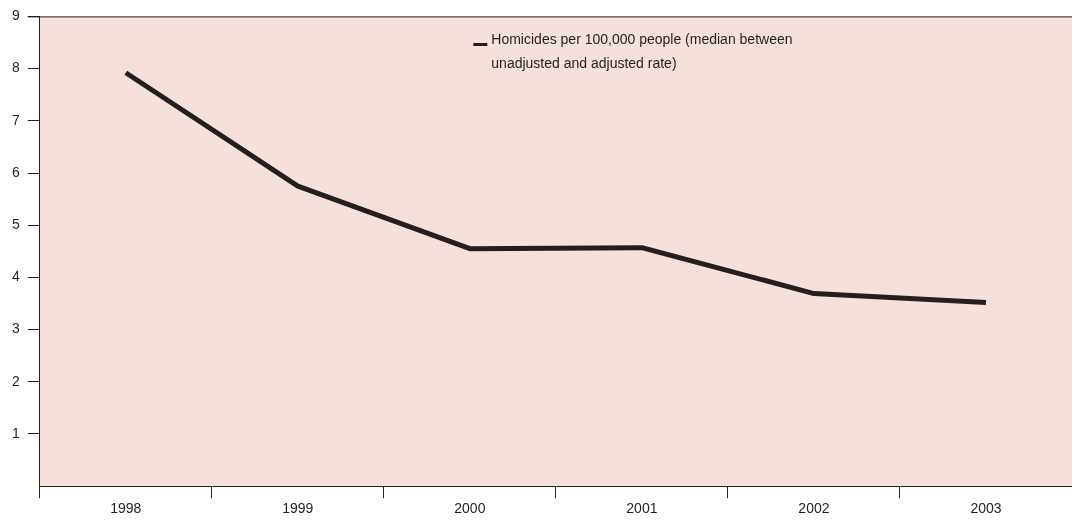 Image resolution: width=1072 pixels, height=525 pixels. What do you see at coordinates (15, 119) in the screenshot?
I see `y-tick-label: 7` at bounding box center [15, 119].